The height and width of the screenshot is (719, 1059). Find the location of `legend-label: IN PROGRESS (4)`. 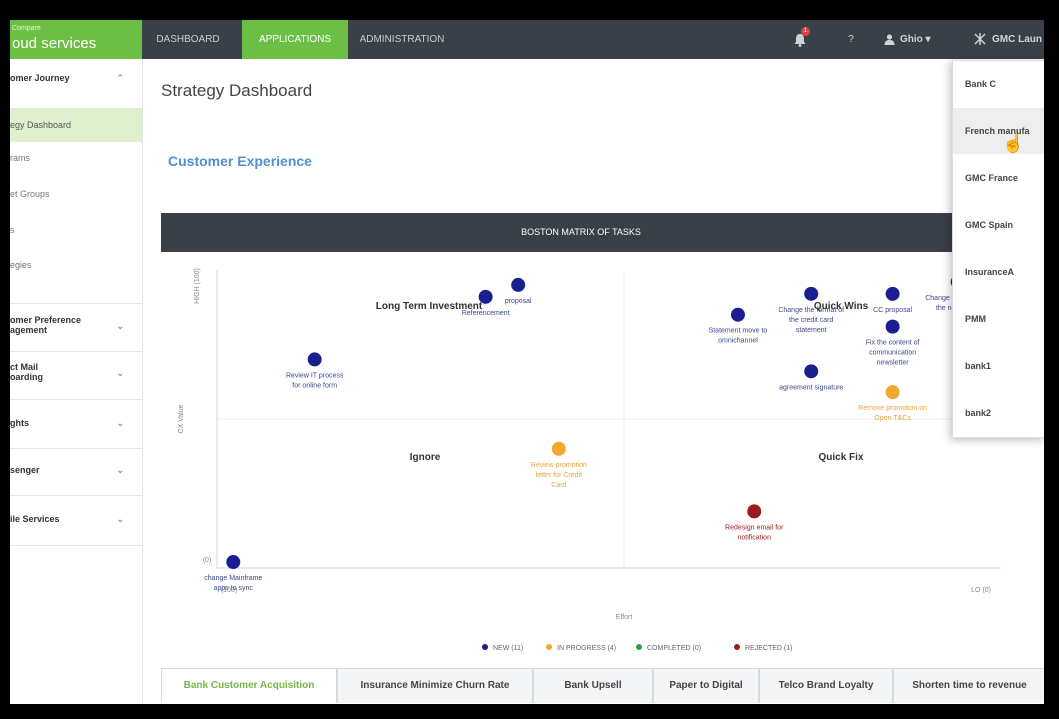

legend-label: IN PROGRESS (4) is located at coordinates (586, 648).